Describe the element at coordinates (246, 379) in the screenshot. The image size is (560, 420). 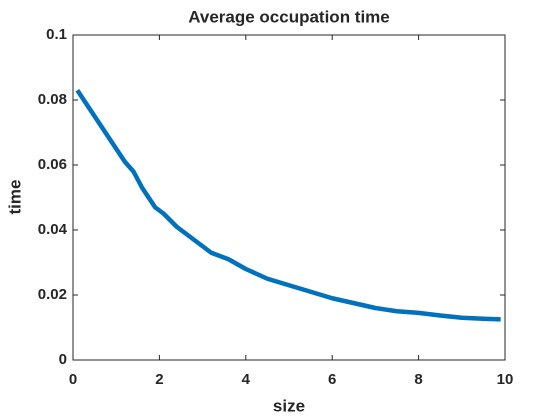
I see `x-tick-label: 4` at that location.